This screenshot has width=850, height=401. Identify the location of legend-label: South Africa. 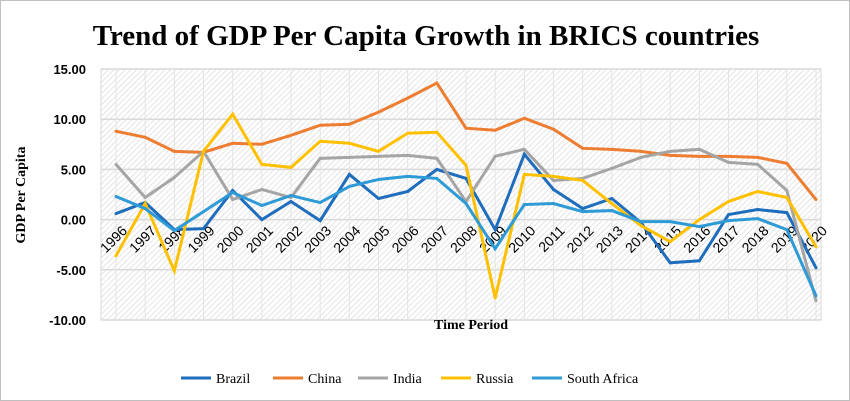
(603, 379).